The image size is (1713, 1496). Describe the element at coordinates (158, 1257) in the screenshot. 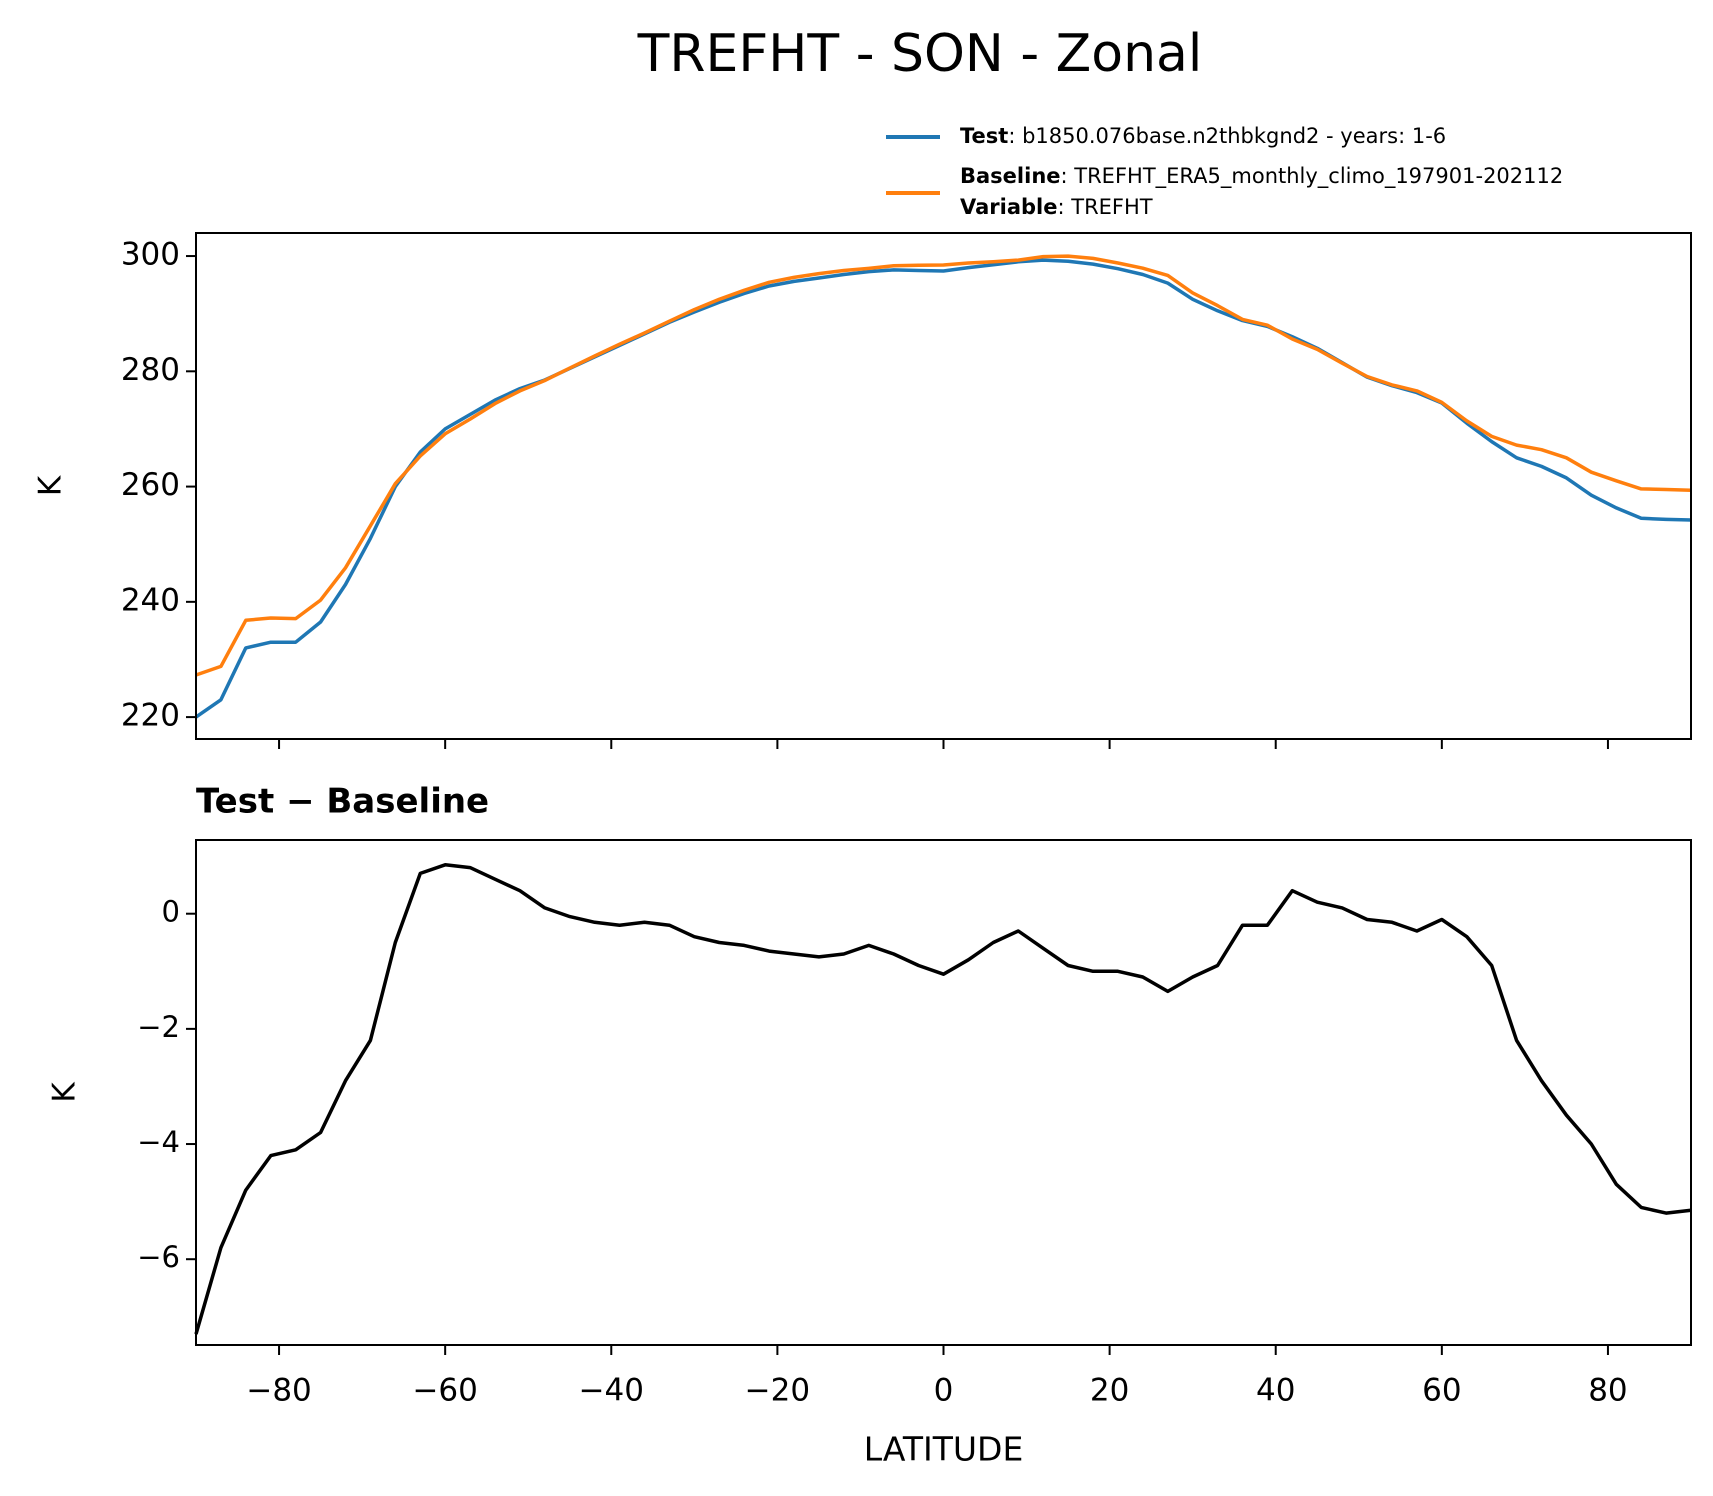

I see `y-tick-label: −6` at that location.